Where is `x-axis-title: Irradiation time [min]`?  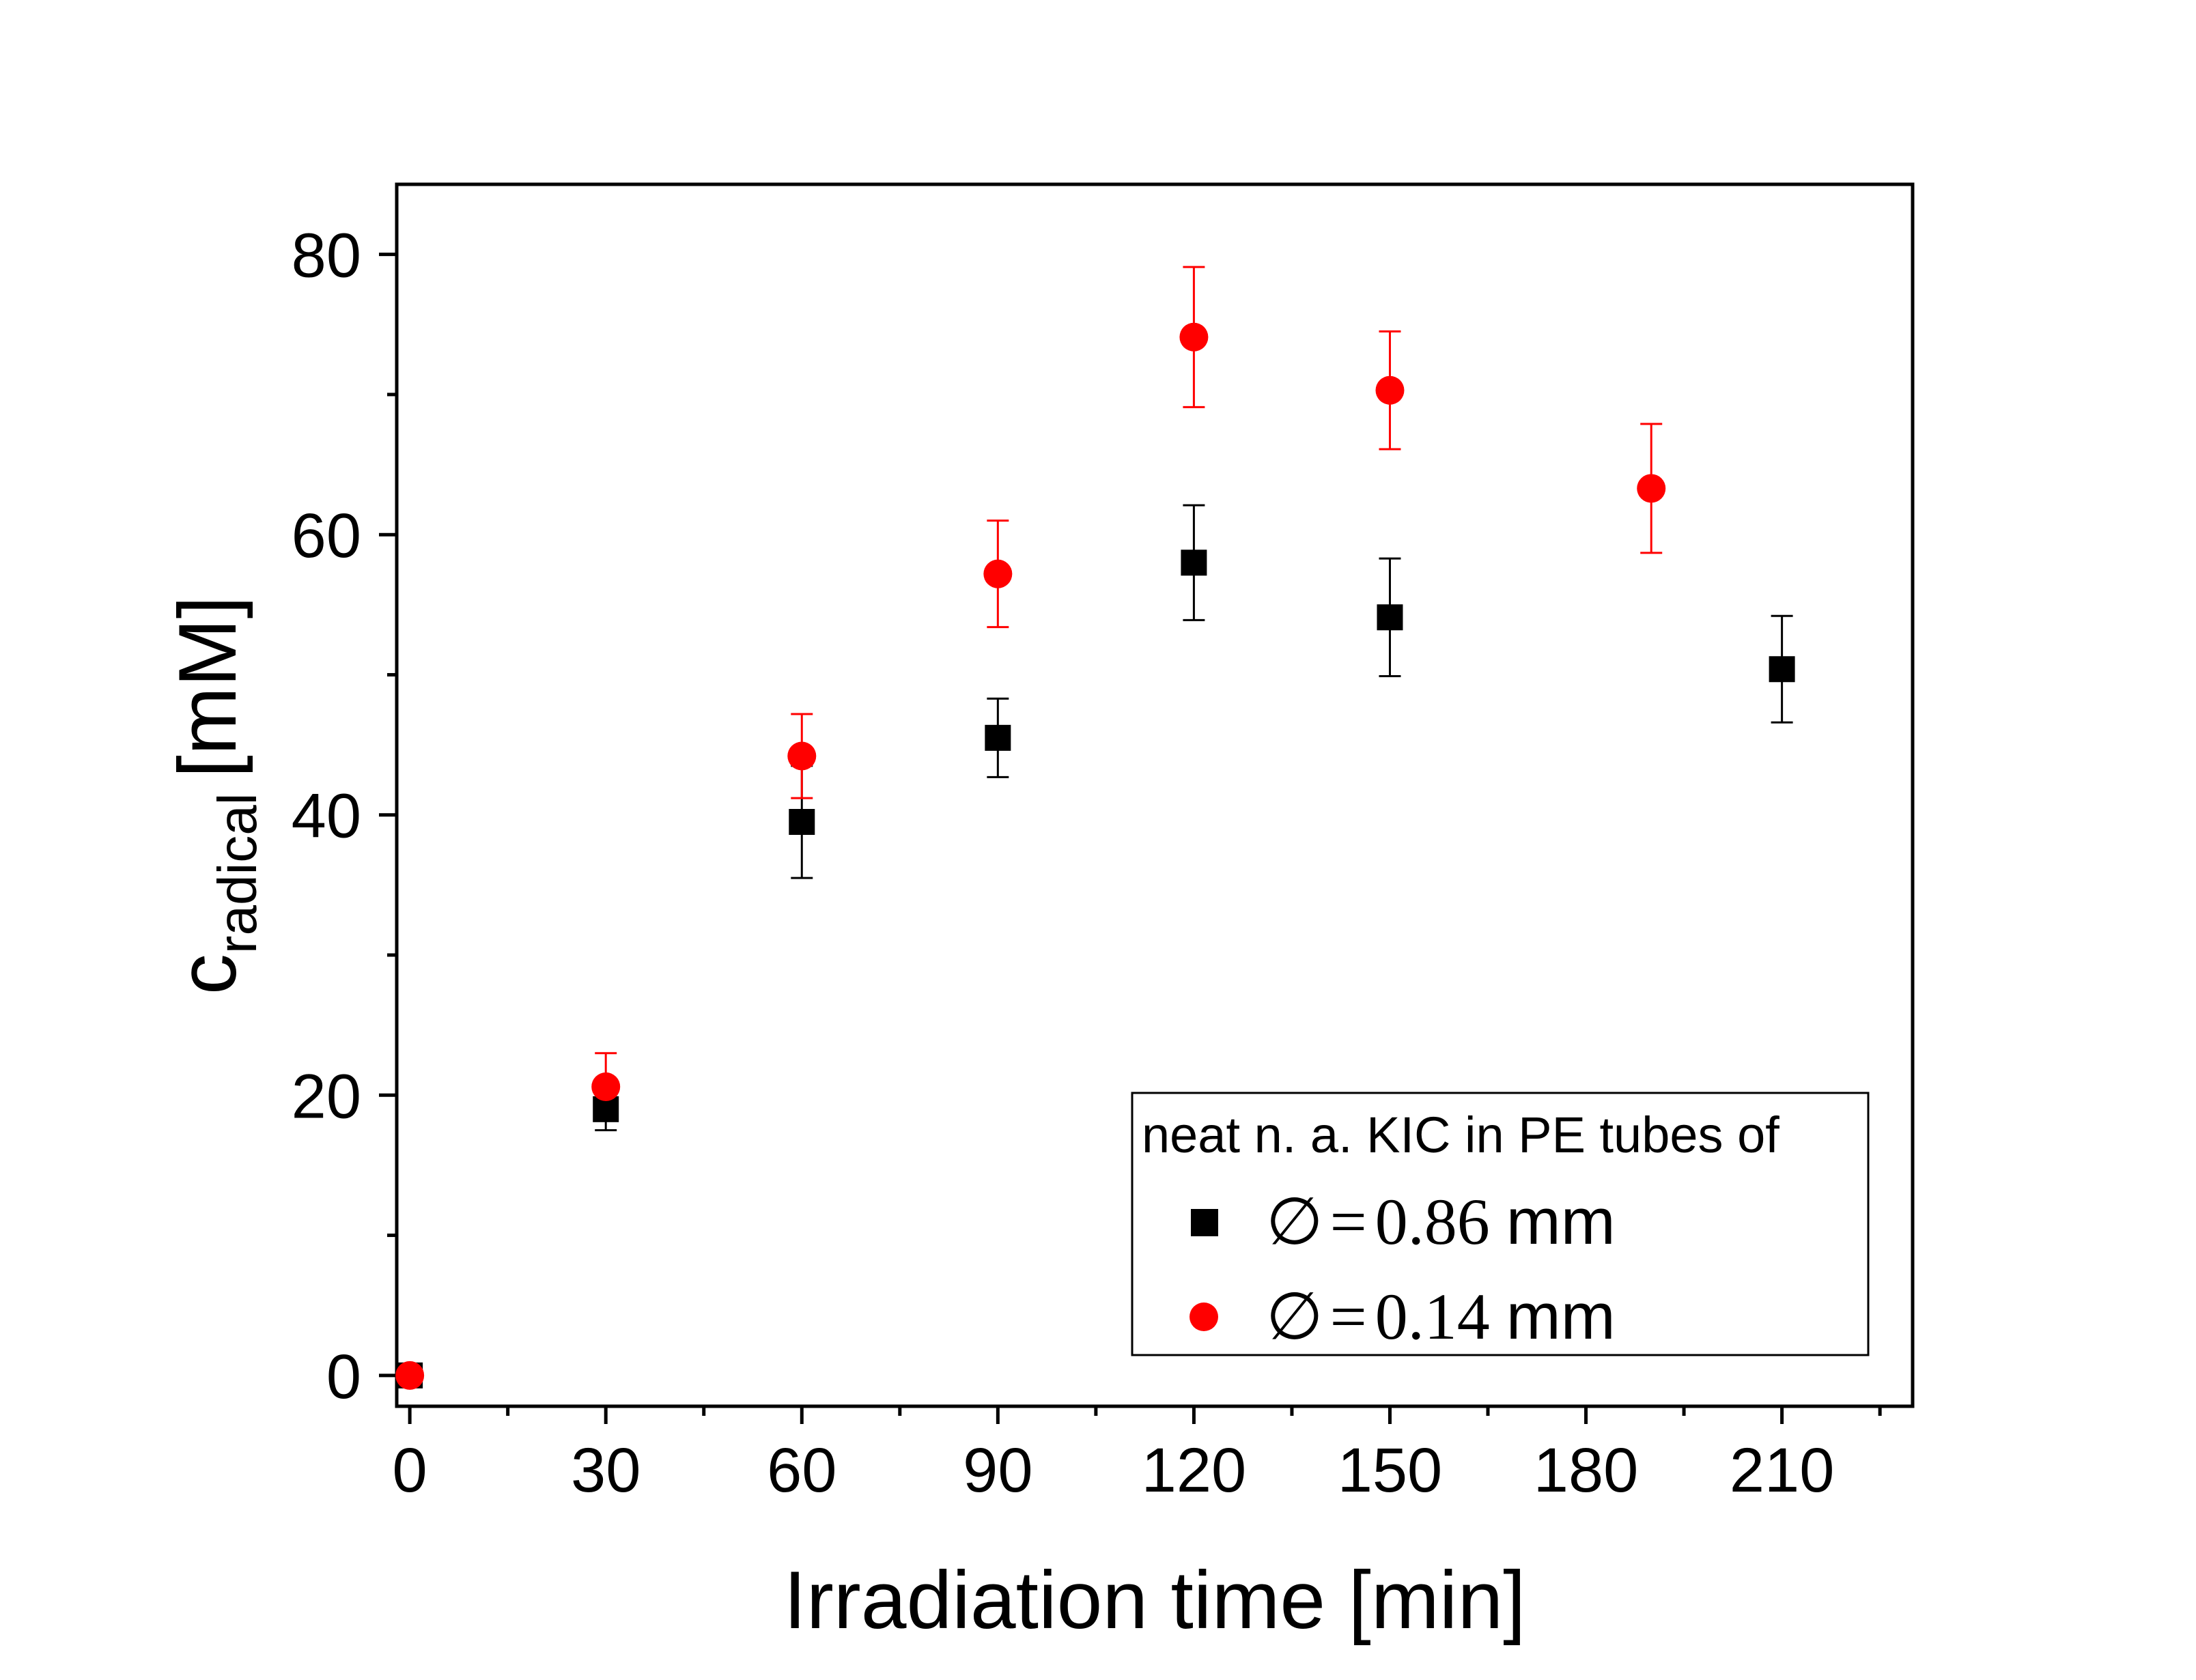 x-axis-title: Irradiation time [min] is located at coordinates (1154, 1600).